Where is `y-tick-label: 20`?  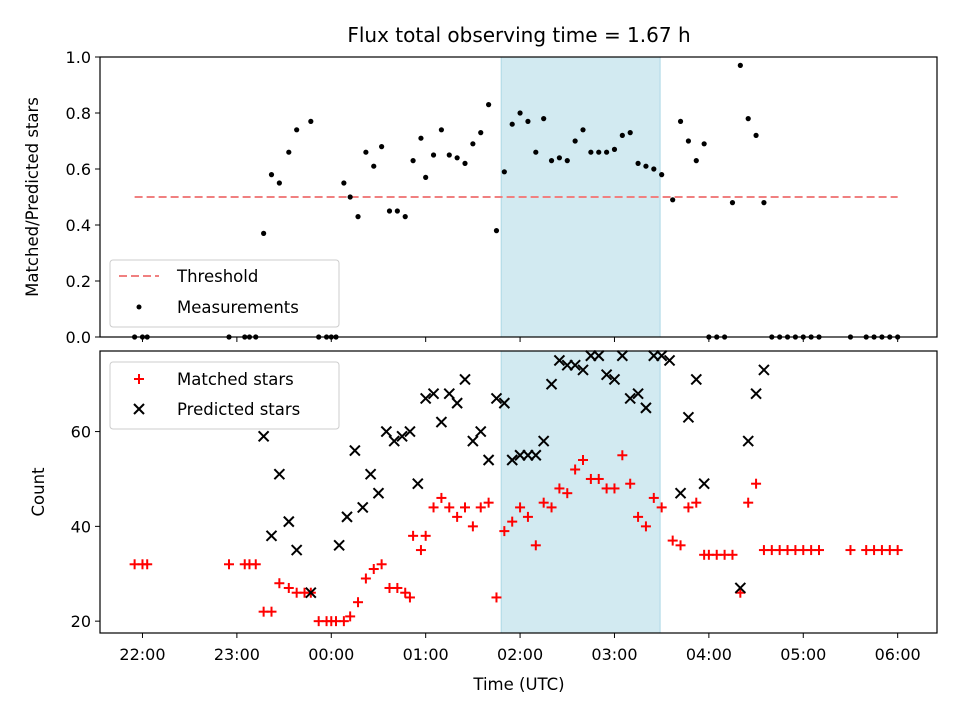 y-tick-label: 20 is located at coordinates (81, 621).